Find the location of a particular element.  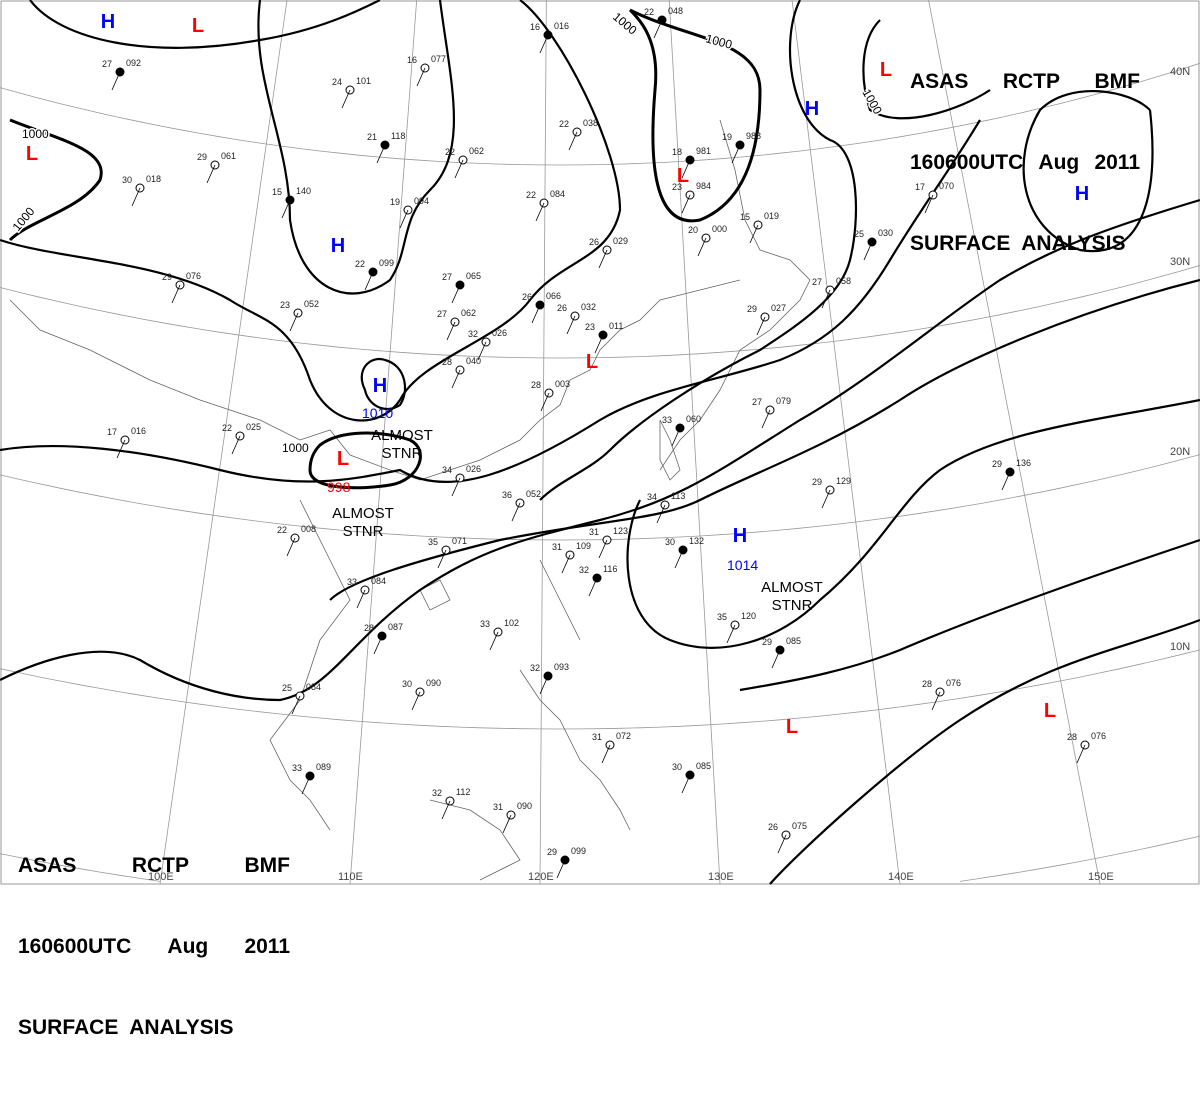

station-temperature: 20 is located at coordinates (693, 230).